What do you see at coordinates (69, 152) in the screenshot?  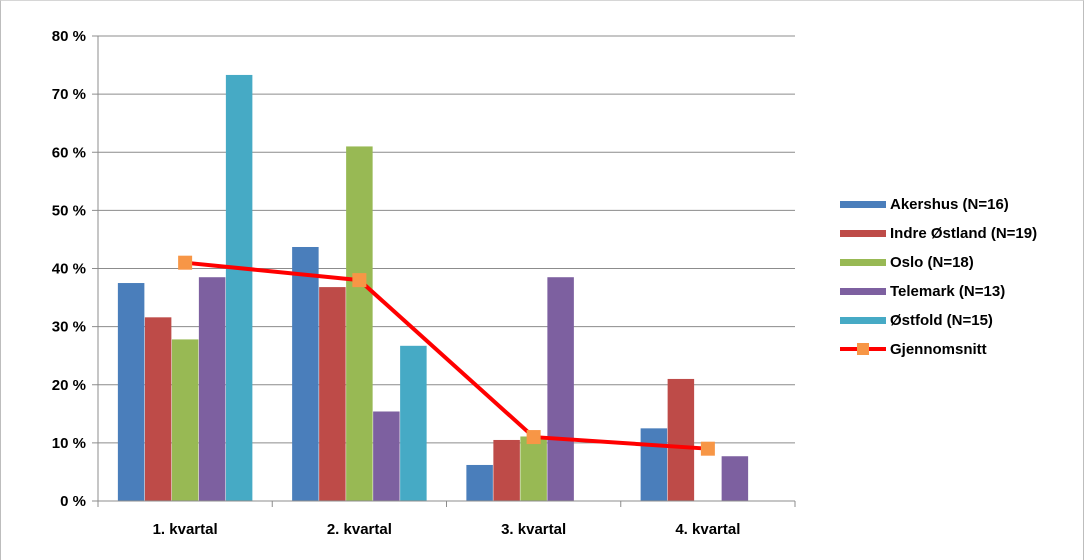 I see `y-tick-label: 60 %` at bounding box center [69, 152].